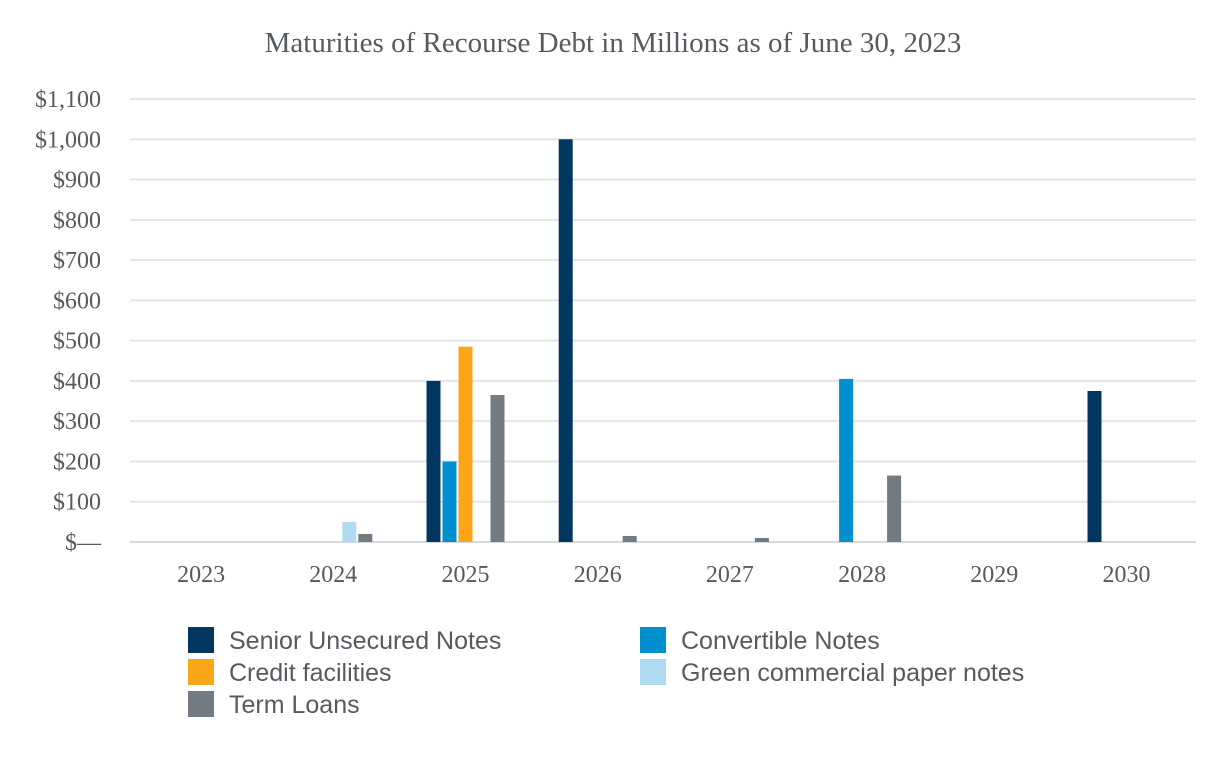  What do you see at coordinates (77, 382) in the screenshot?
I see `y-tick-label: $400` at bounding box center [77, 382].